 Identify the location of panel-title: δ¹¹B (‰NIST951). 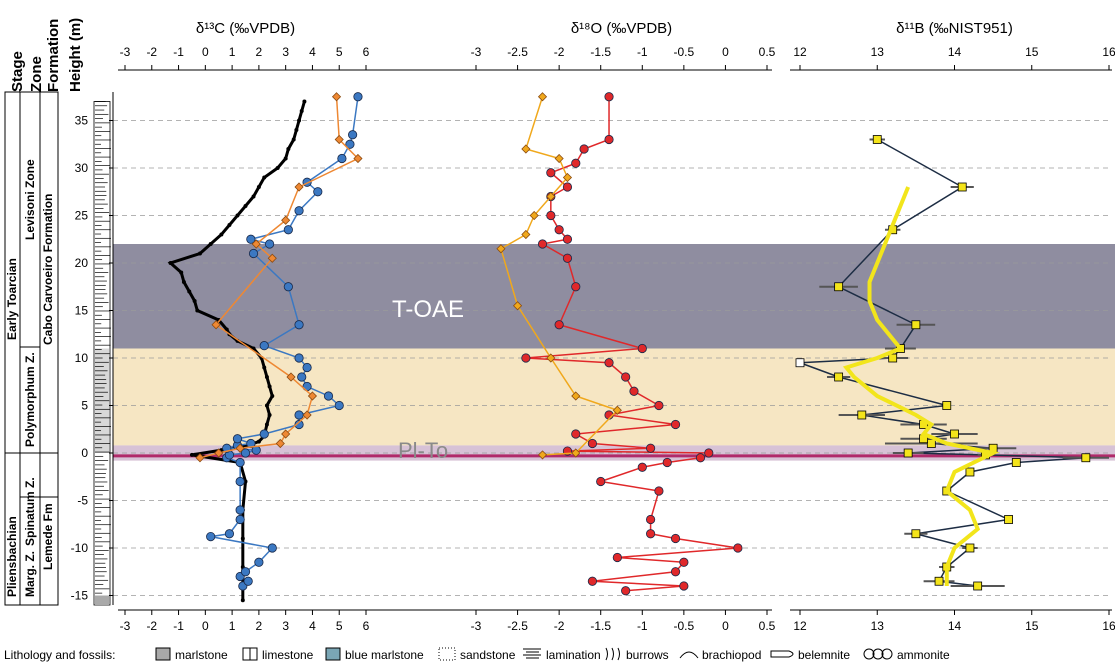
(954, 28).